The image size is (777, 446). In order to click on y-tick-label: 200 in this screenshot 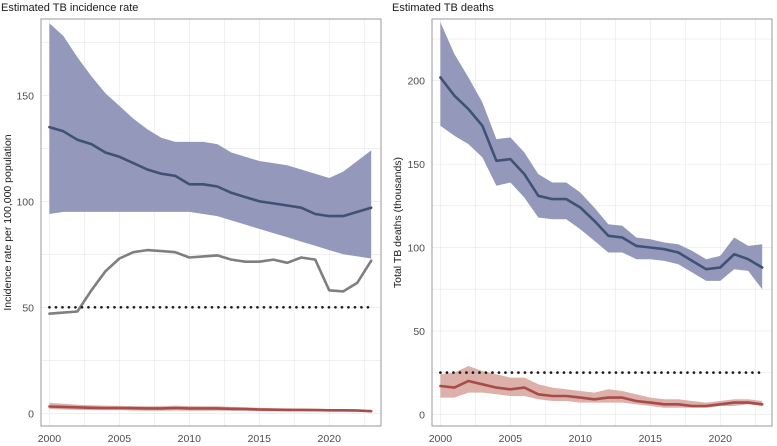, I will do `click(416, 82)`.